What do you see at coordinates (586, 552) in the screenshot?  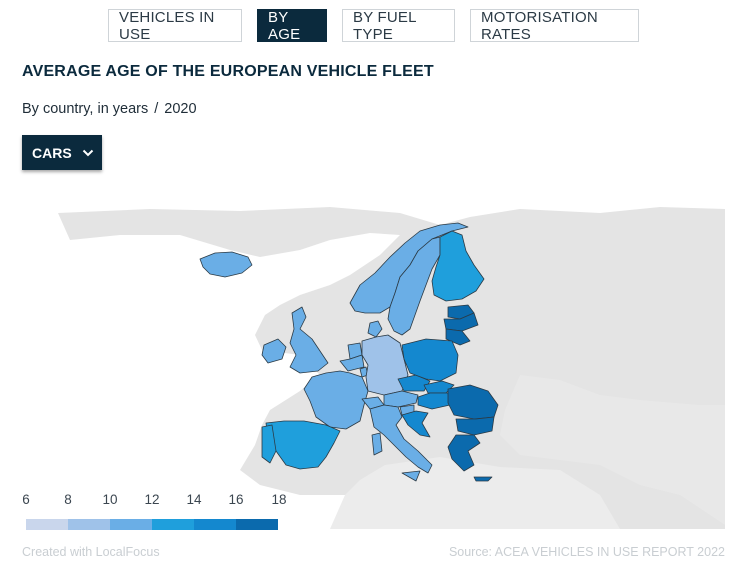 I see `source-note: Source: ACEA VEHICLES IN USE REPORT 2022` at bounding box center [586, 552].